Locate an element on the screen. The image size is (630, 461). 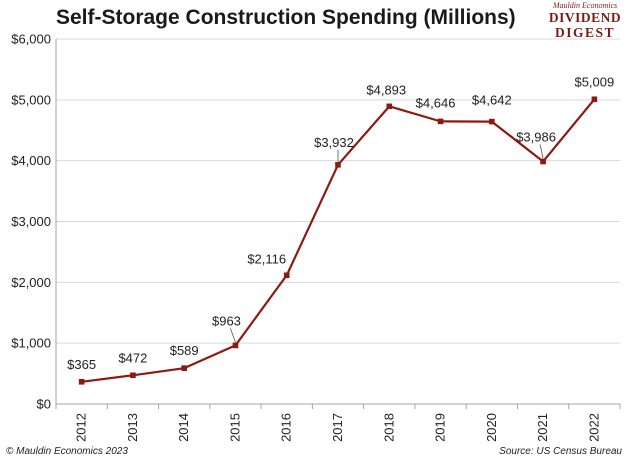
data-label: $3,986 is located at coordinates (536, 137).